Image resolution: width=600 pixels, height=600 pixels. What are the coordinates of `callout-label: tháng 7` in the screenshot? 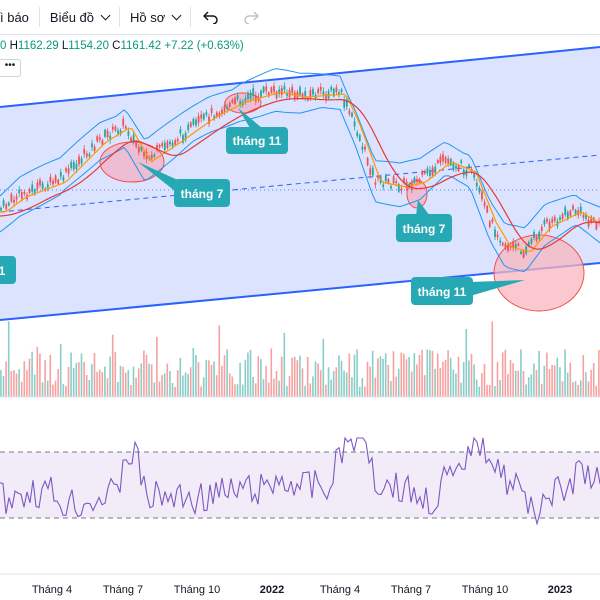 It's located at (424, 229).